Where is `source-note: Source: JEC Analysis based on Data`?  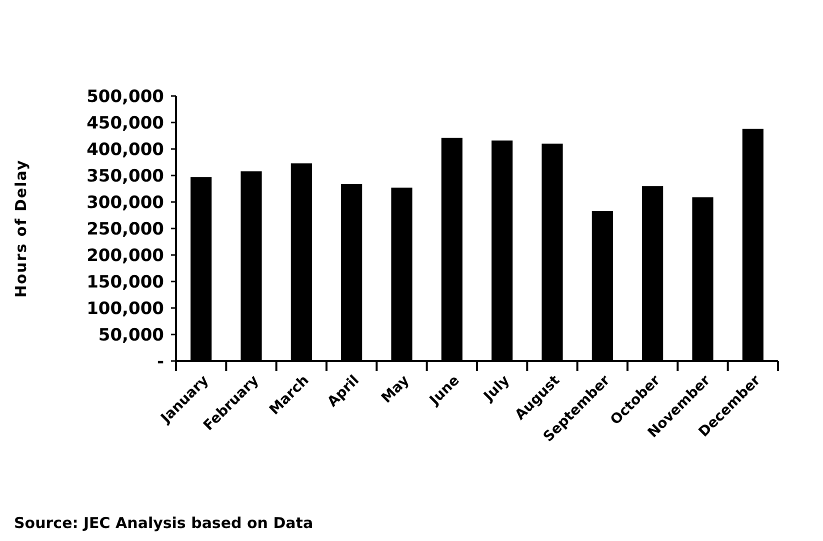
source-note: Source: JEC Analysis based on Data is located at coordinates (164, 523).